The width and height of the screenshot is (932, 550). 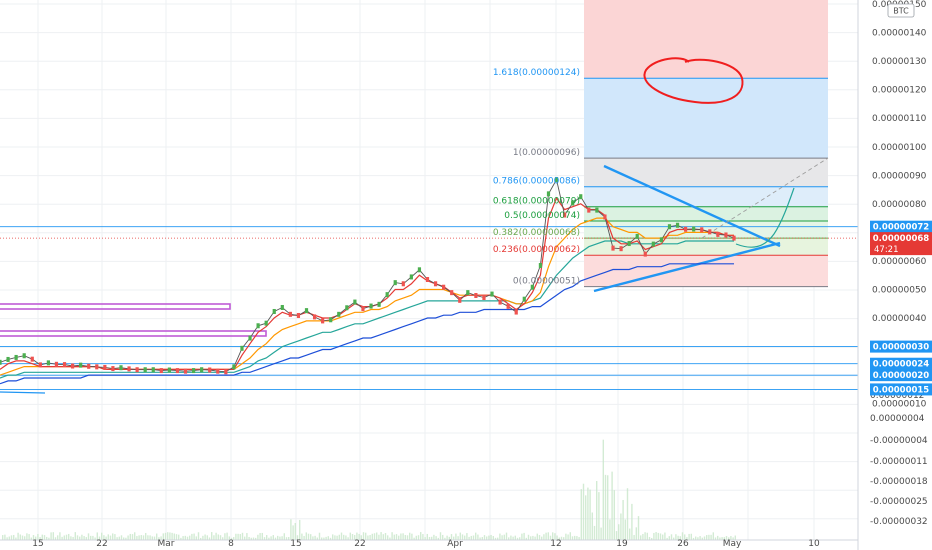 I want to click on currency-badge: BTC, so click(x=901, y=10).